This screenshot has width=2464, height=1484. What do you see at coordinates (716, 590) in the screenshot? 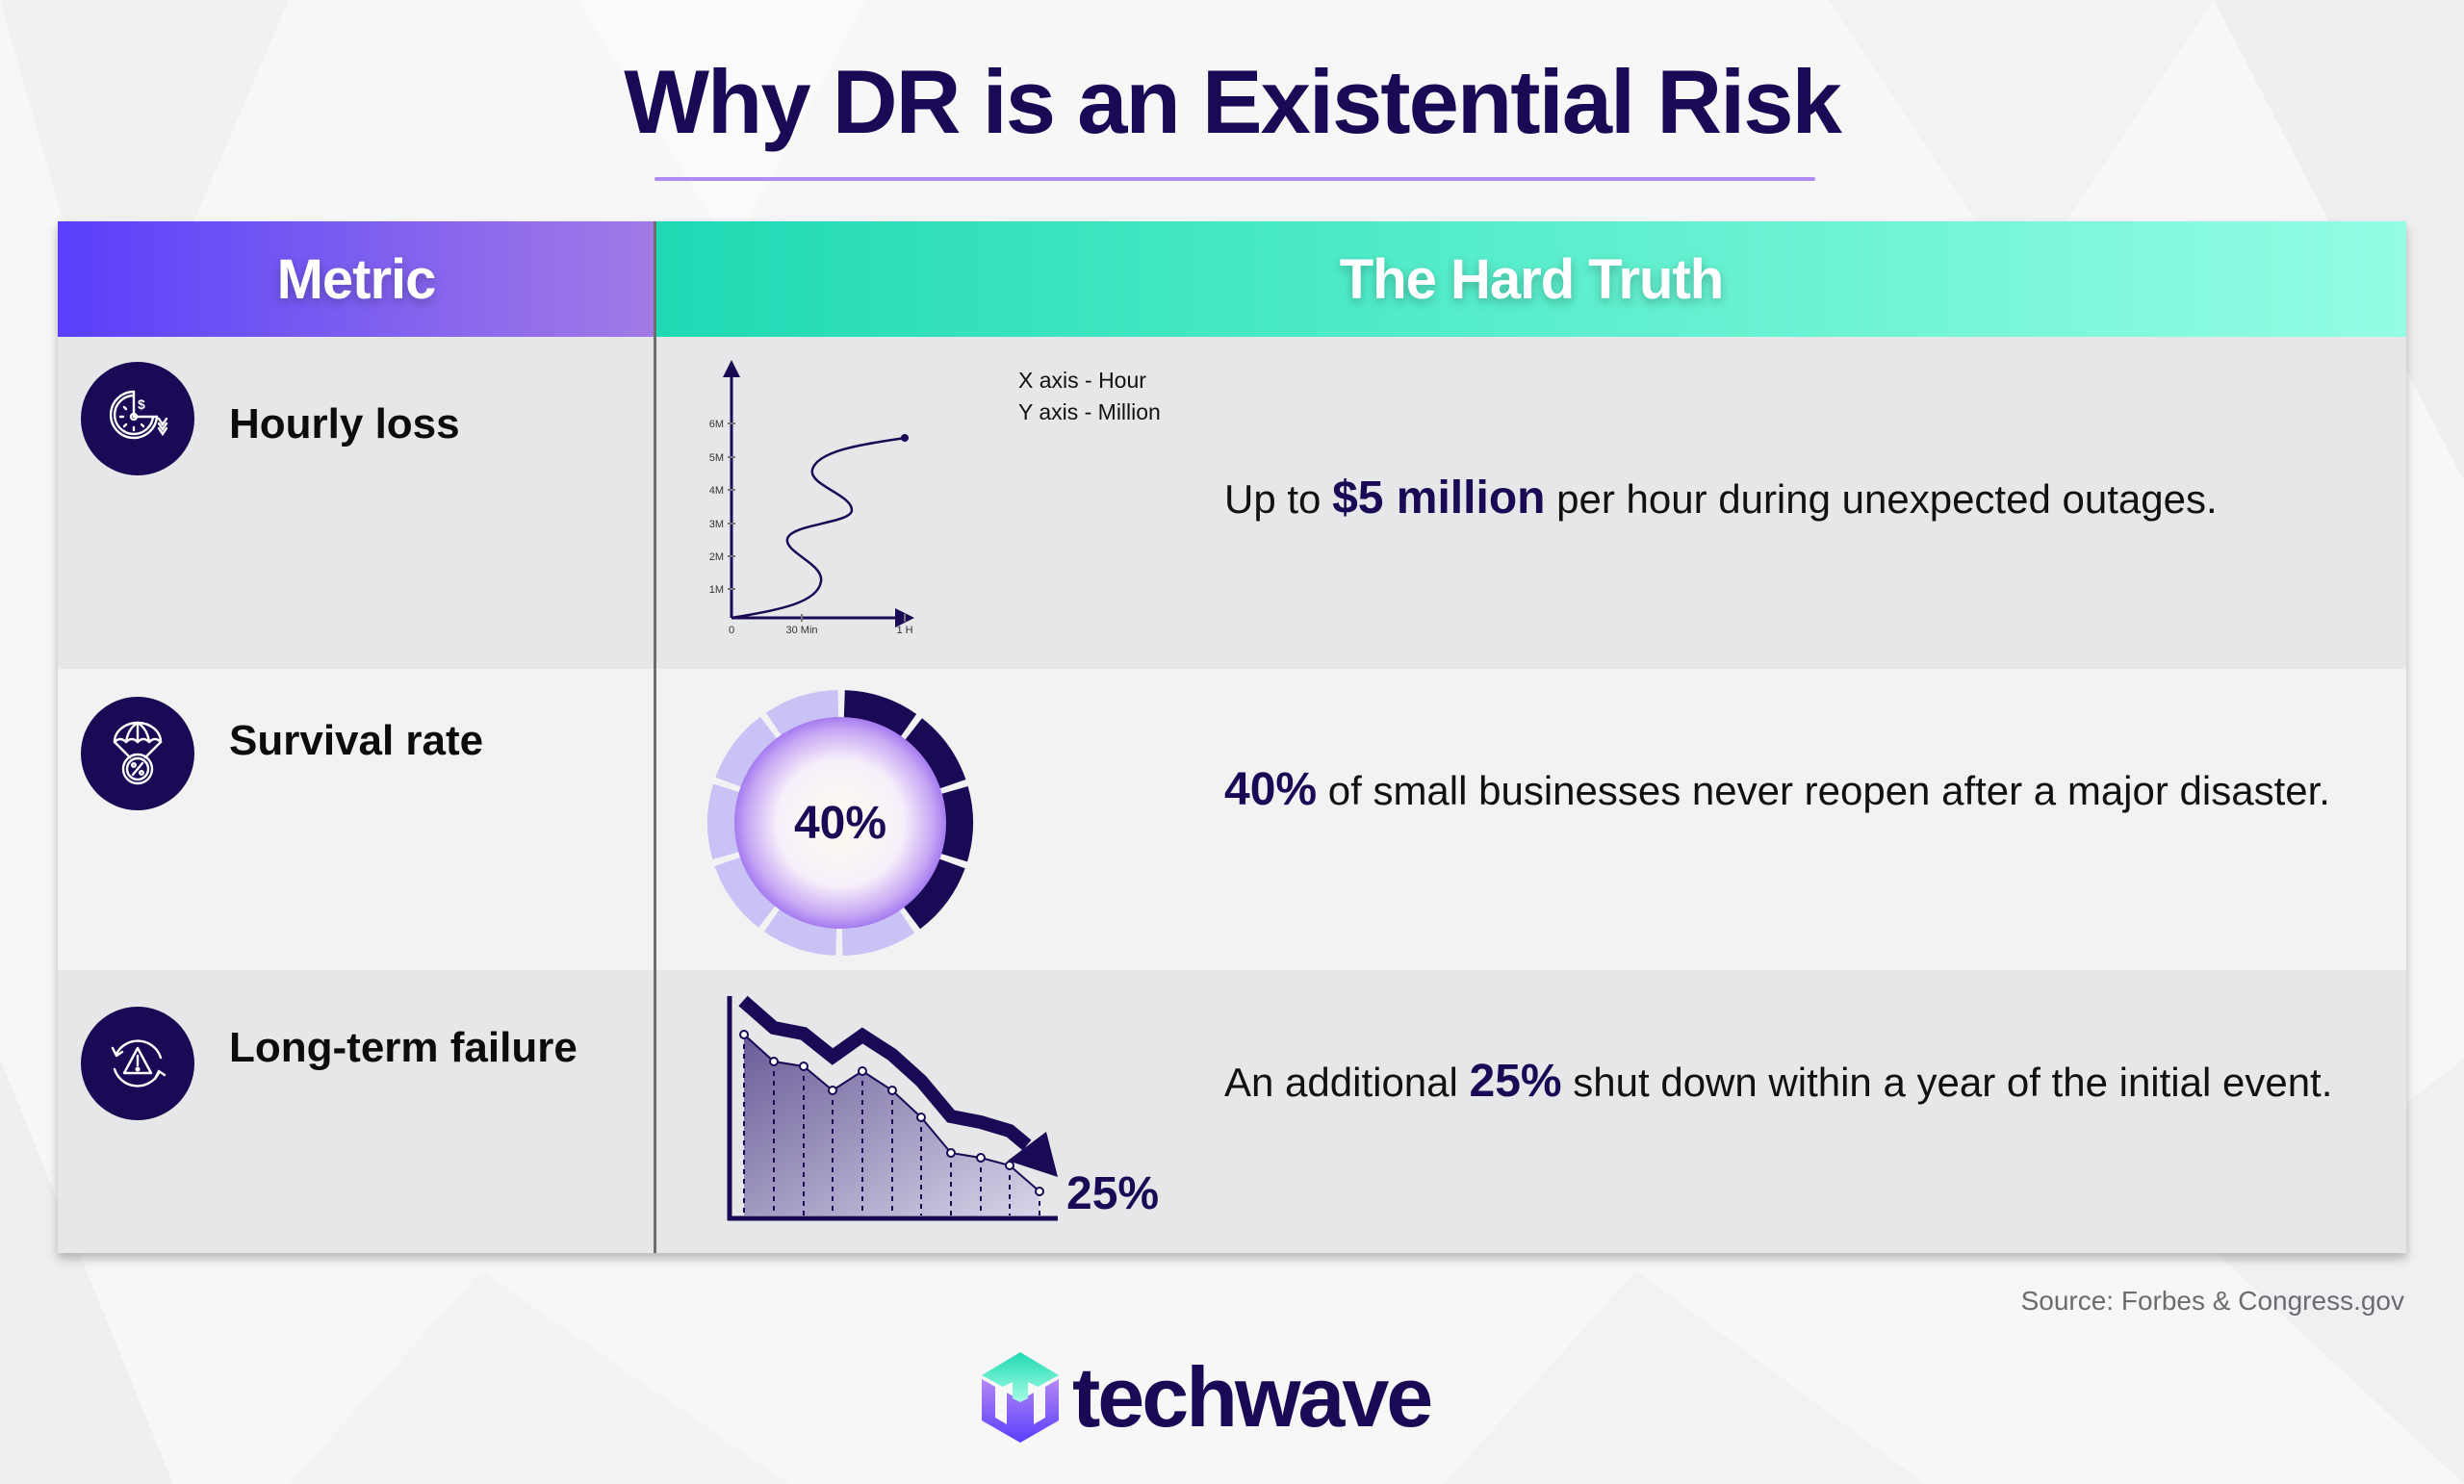
I see `y-tick: 1M` at bounding box center [716, 590].